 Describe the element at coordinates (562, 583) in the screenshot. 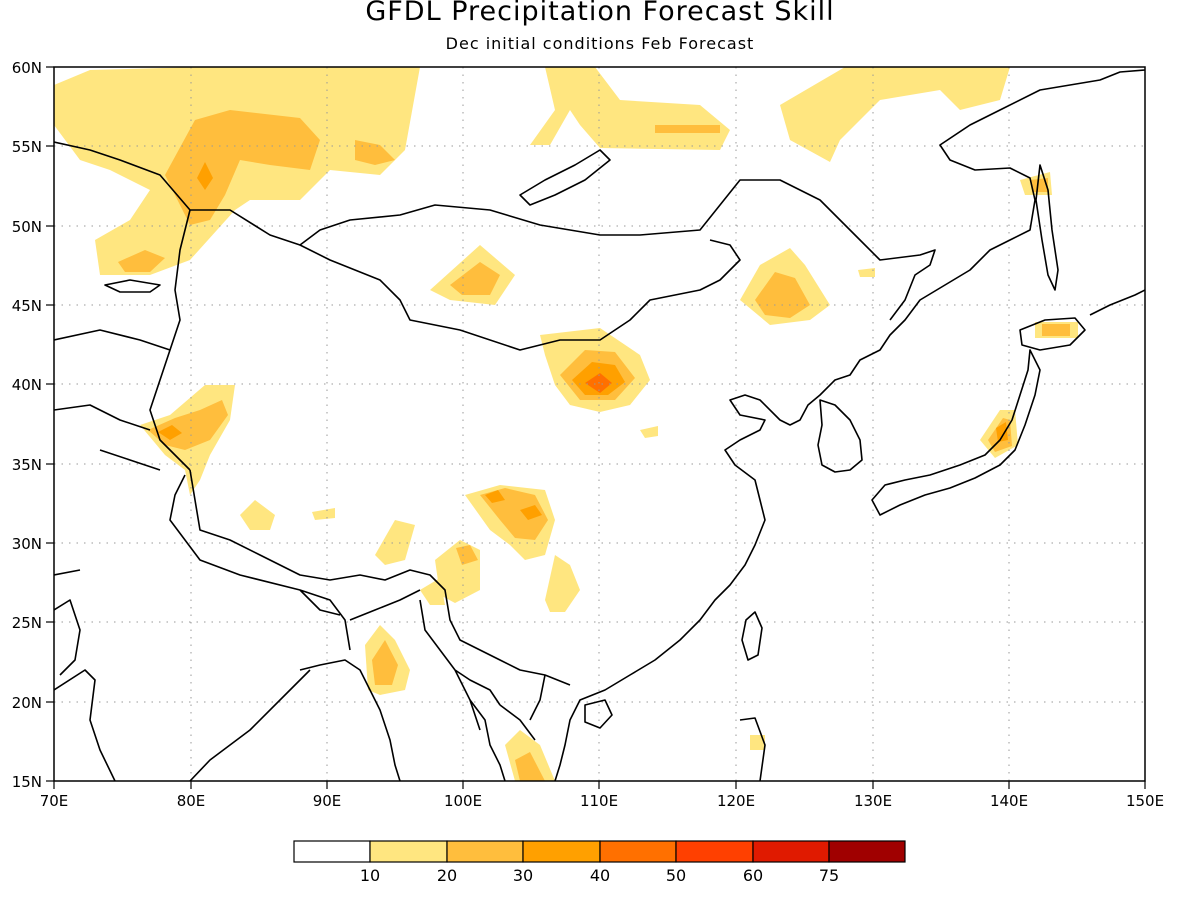

I see `region-guangxi` at that location.